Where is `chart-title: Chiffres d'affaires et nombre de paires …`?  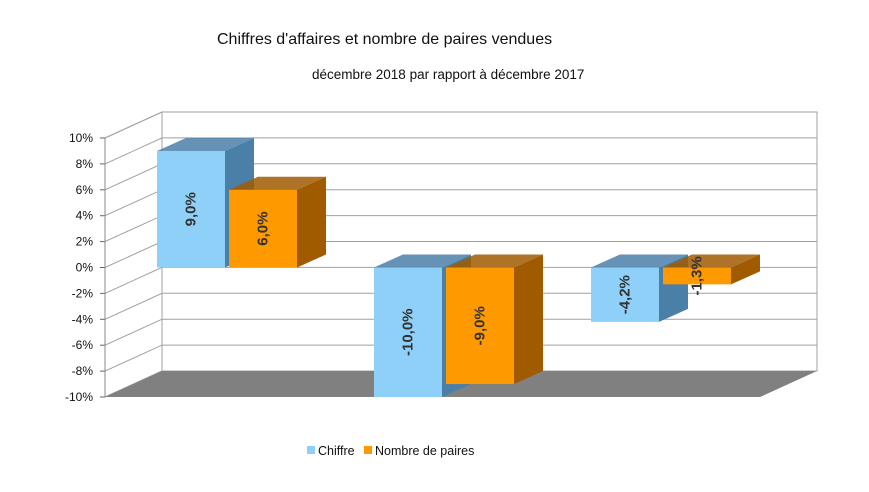
chart-title: Chiffres d'affaires et nombre de paires … is located at coordinates (384, 39).